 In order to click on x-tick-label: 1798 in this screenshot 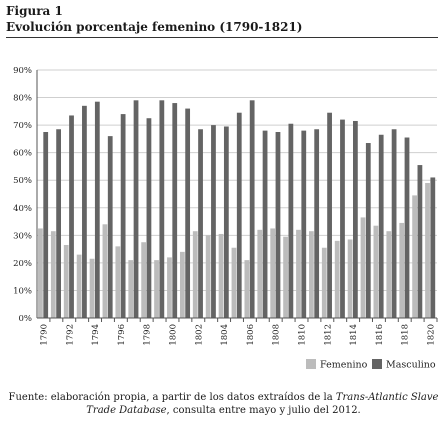, I will do `click(148, 335)`.